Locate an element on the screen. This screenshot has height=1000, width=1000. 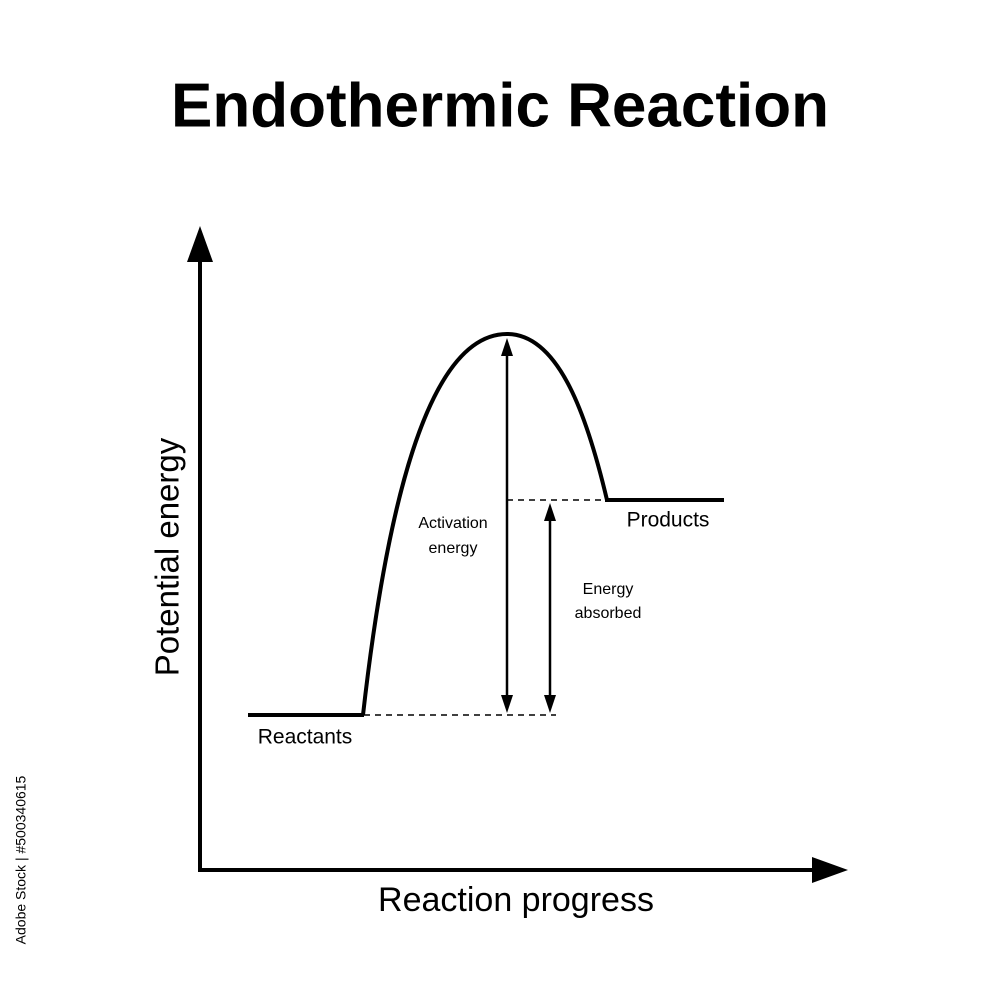
products-label: Products is located at coordinates (668, 520).